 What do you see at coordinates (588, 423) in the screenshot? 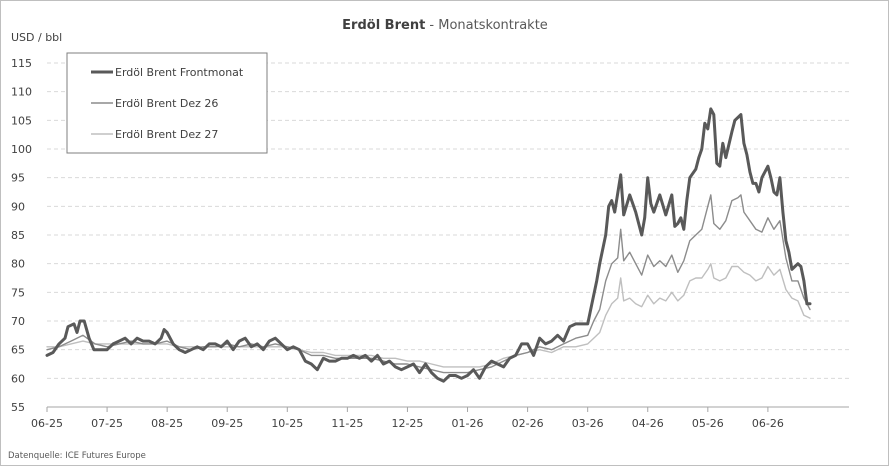
I see `x-tick-label: 03-26` at bounding box center [588, 423].